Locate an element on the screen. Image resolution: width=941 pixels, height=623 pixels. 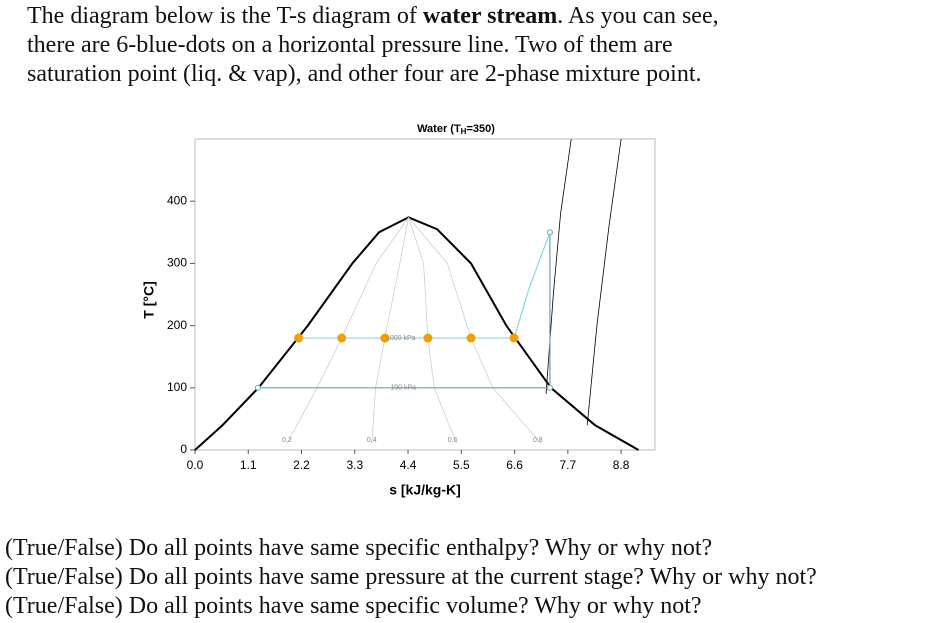
title-text: Water (T is located at coordinates (439, 129).